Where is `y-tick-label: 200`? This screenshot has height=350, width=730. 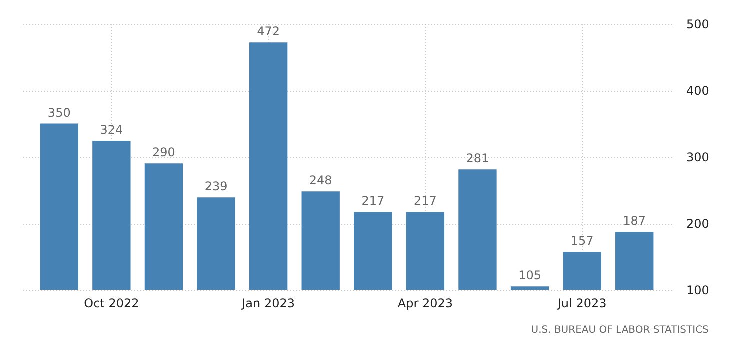 y-tick-label: 200 is located at coordinates (698, 224).